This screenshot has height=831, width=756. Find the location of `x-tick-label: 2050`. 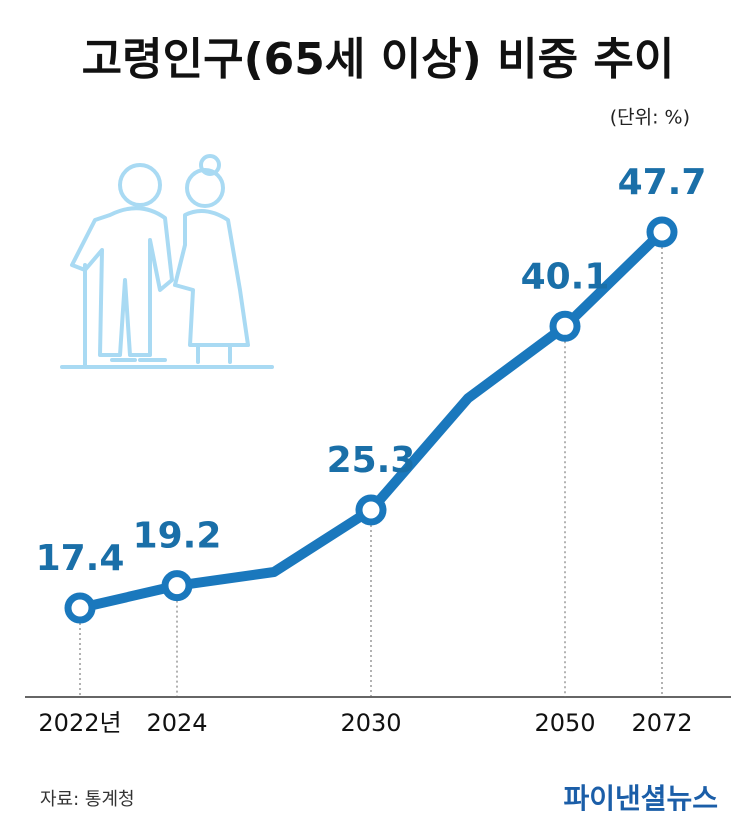

x-tick-label: 2050 is located at coordinates (564, 723).